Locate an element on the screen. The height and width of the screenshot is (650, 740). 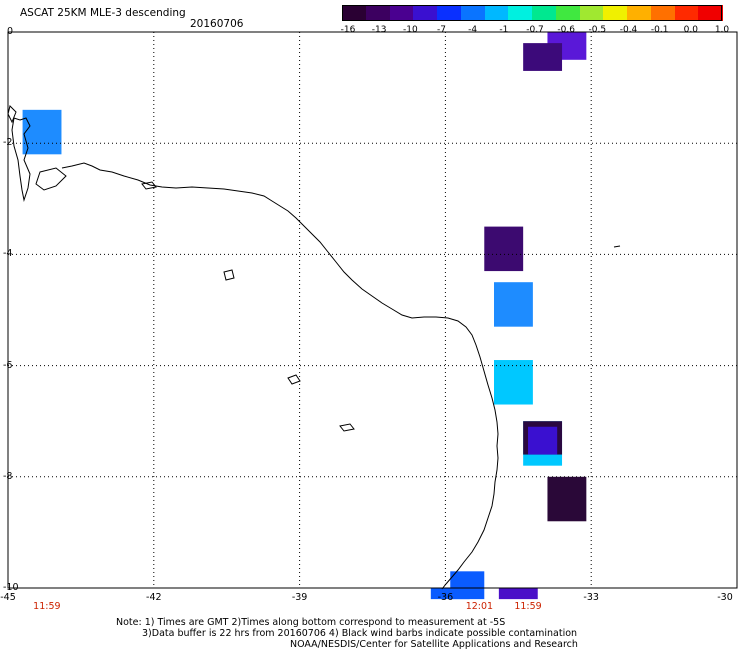
colorbar-frame is located at coordinates (532, 13).